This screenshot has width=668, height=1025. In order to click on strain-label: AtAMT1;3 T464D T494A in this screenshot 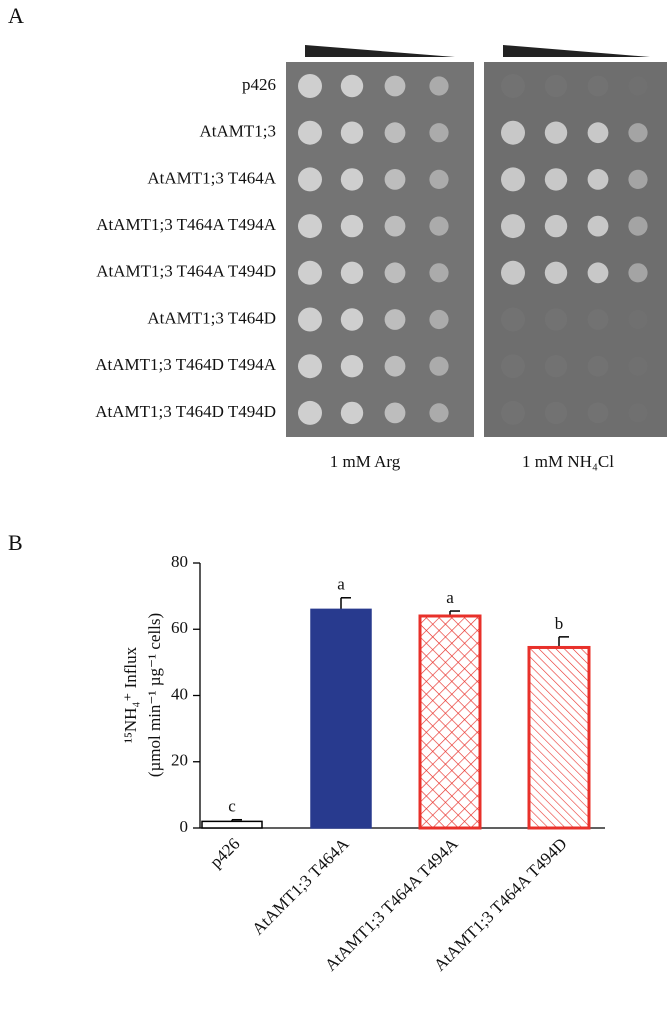, I will do `click(185, 364)`.